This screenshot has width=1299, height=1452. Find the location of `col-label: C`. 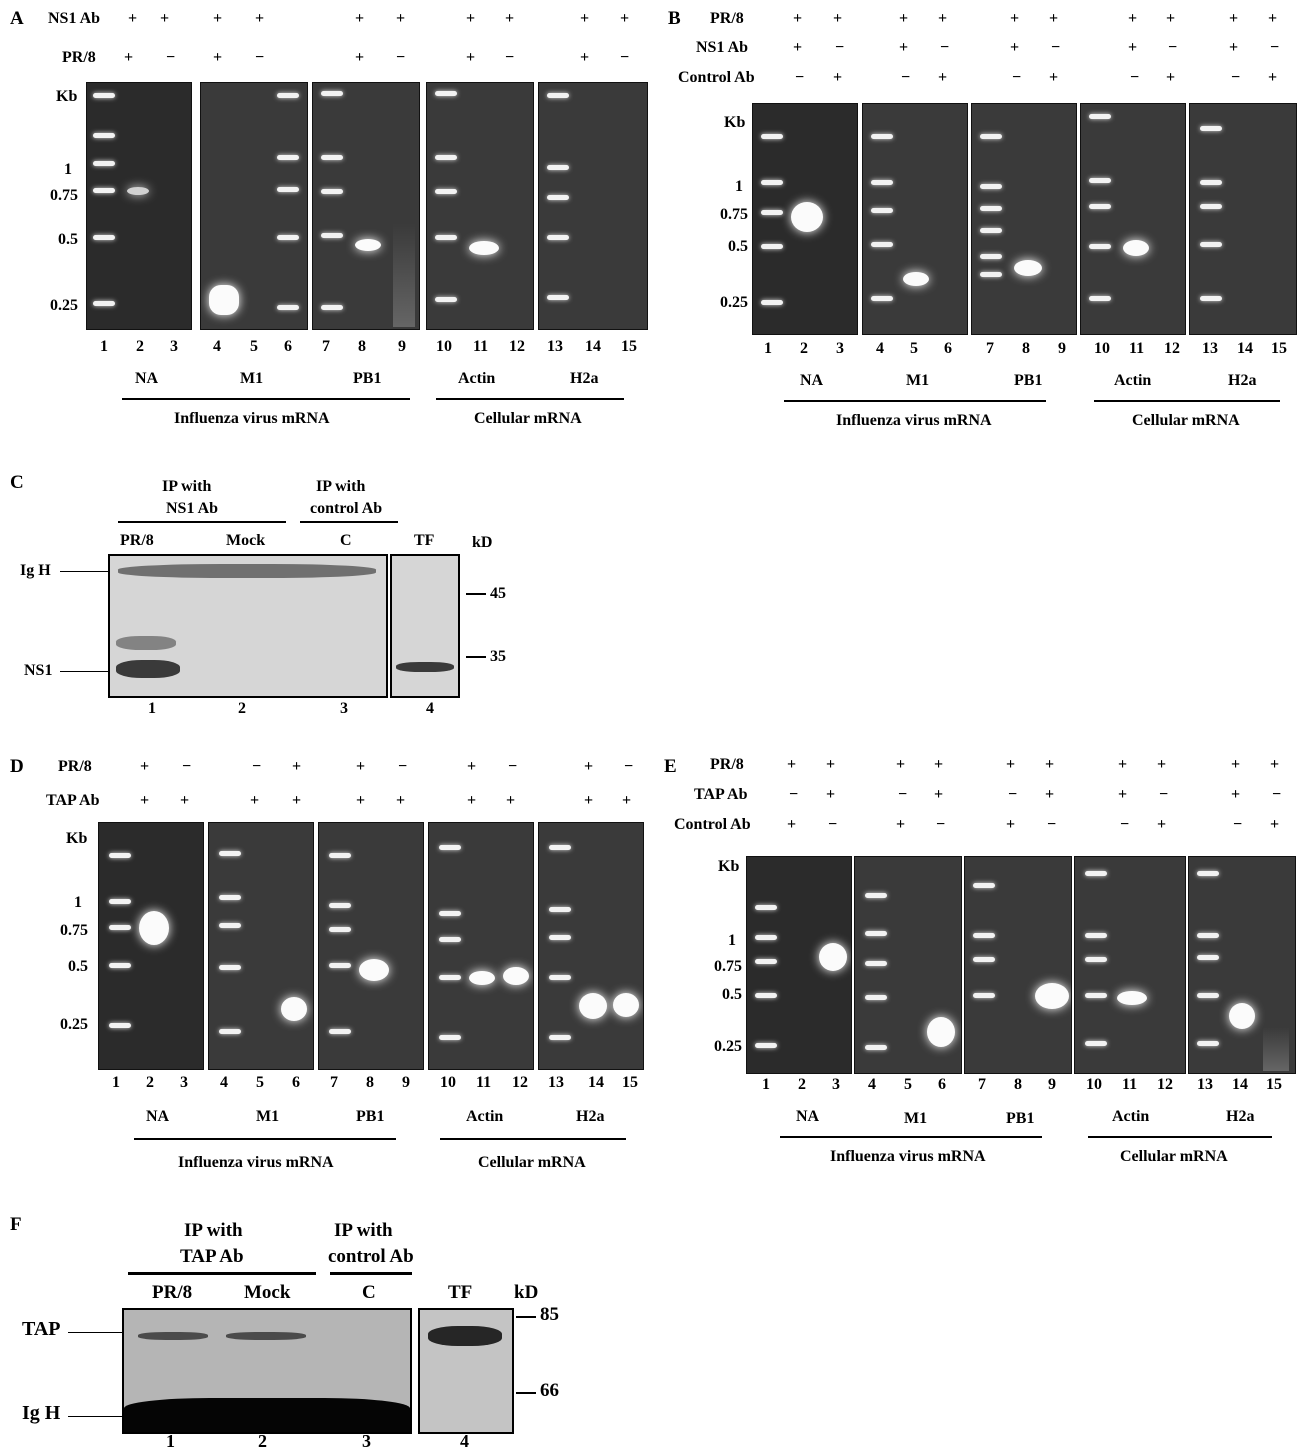

col-label: C is located at coordinates (369, 1292).